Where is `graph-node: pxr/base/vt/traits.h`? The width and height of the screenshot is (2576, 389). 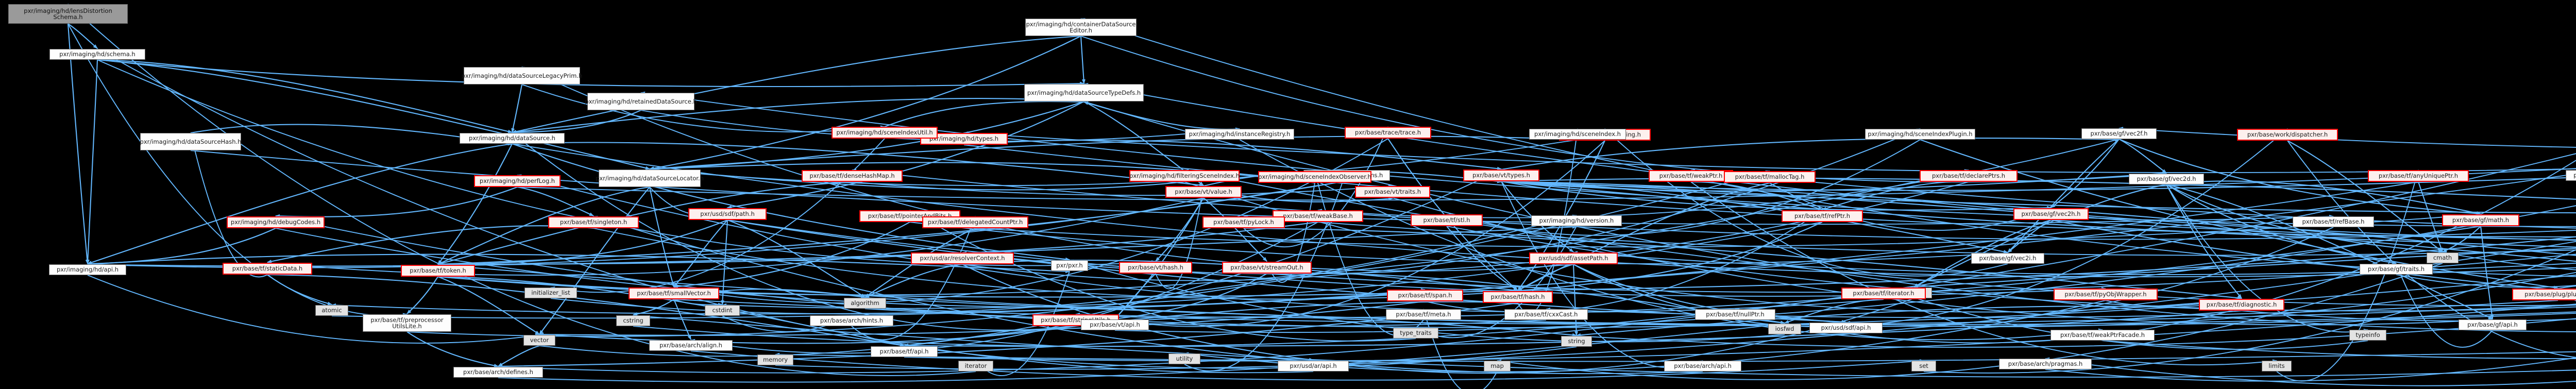
graph-node: pxr/base/vt/traits.h is located at coordinates (1392, 192).